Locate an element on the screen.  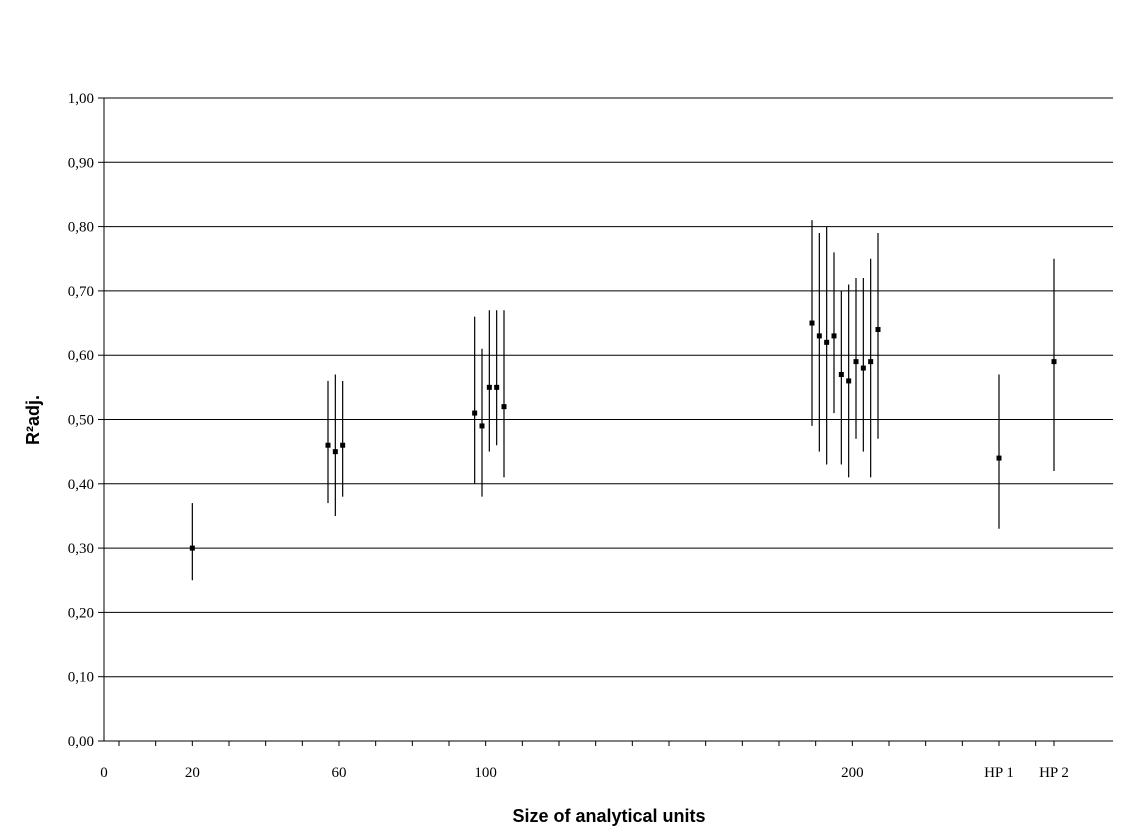
y-tick-label: 0,20 is located at coordinates (81, 613).